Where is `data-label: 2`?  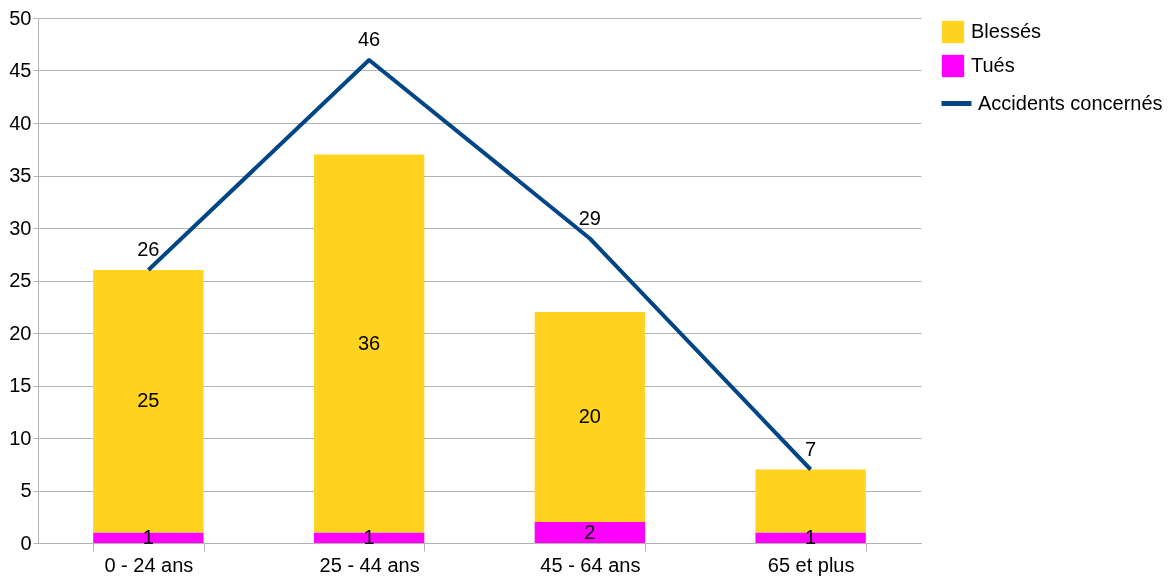
data-label: 2 is located at coordinates (590, 531).